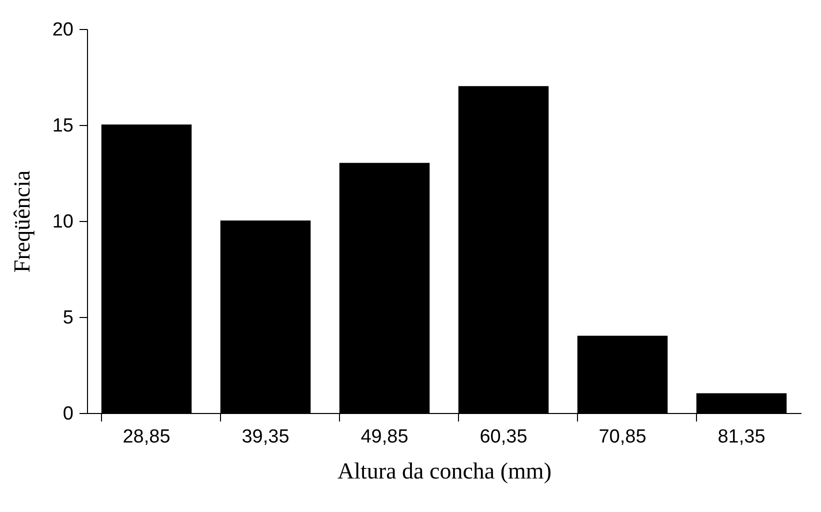  Describe the element at coordinates (68, 414) in the screenshot. I see `y-tick-label: 0` at that location.